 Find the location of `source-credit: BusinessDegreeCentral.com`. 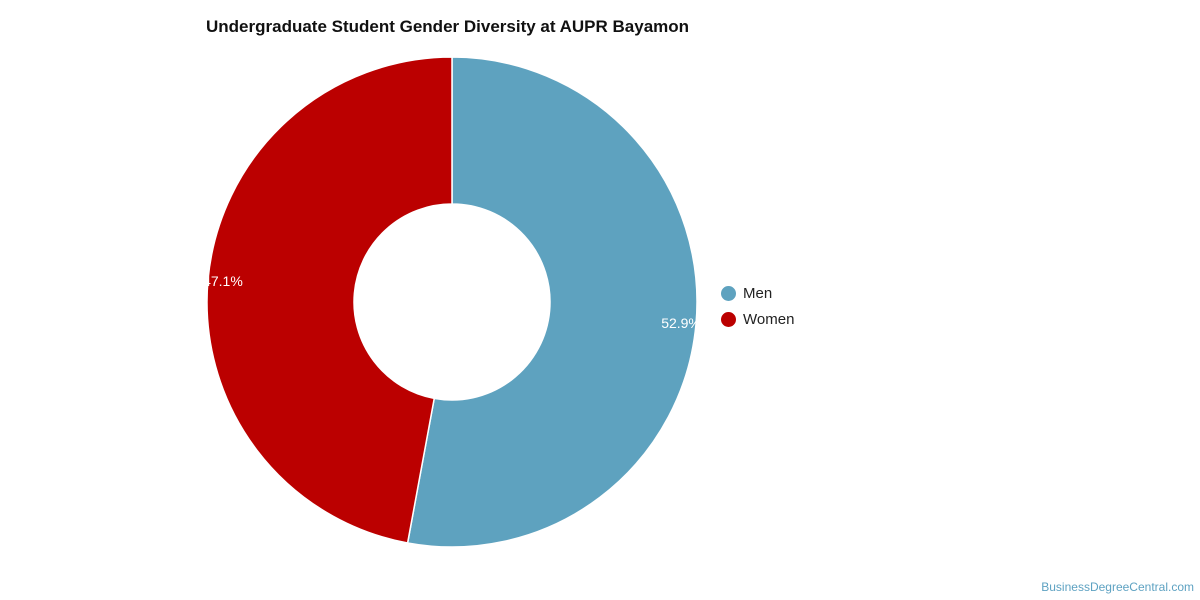

source-credit: BusinessDegreeCentral.com is located at coordinates (1117, 587).